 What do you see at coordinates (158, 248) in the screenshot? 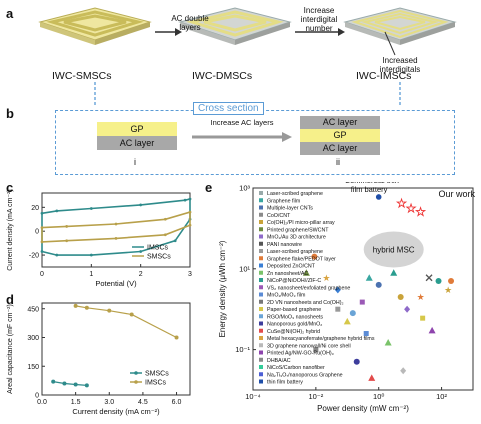
I see `legend-label: IMSCs` at bounding box center [158, 248].